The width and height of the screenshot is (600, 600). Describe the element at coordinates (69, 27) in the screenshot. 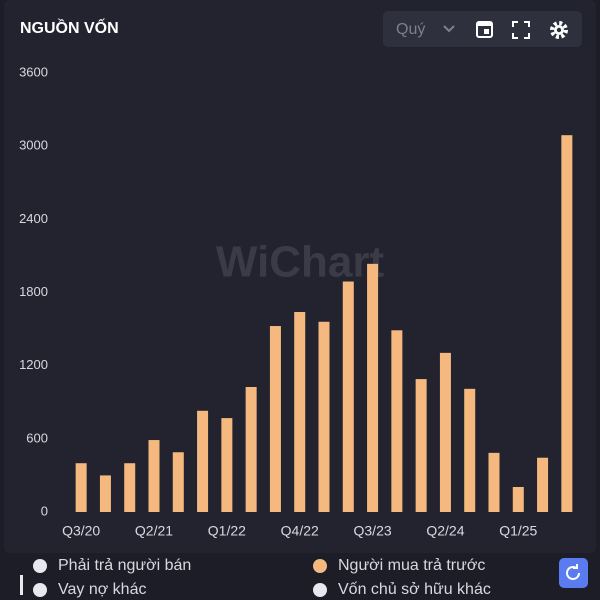

I see `chart-title: NGUỒN VỐN` at that location.